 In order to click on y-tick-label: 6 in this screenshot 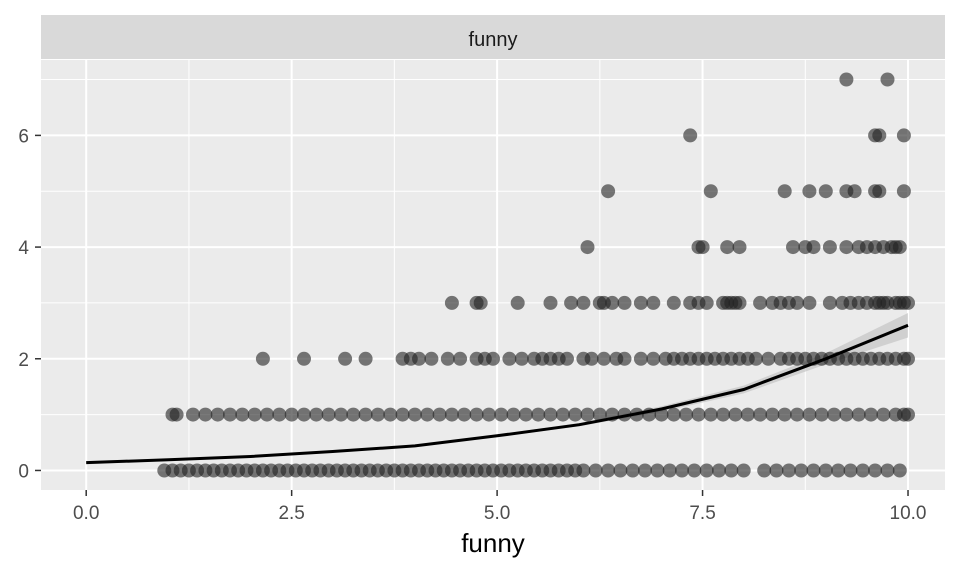, I will do `click(23, 136)`.